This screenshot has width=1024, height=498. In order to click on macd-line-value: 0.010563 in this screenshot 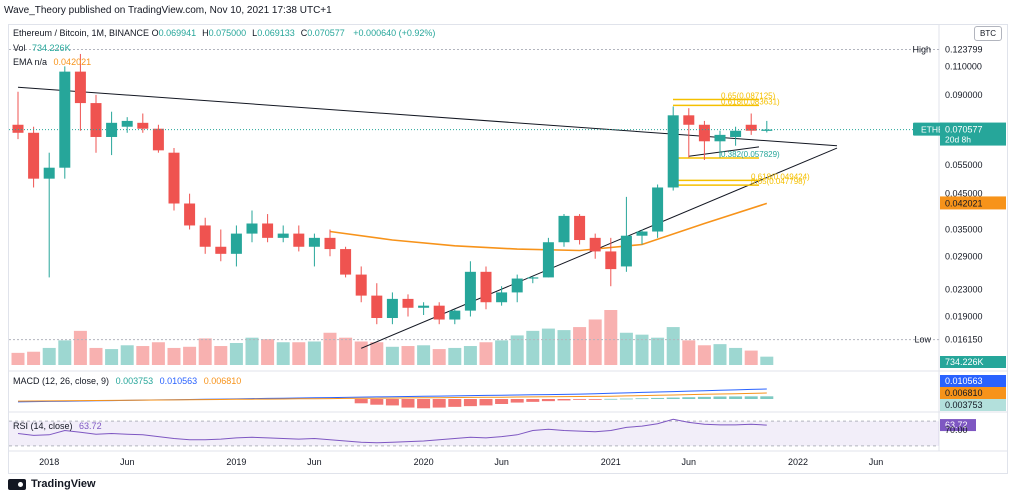, I will do `click(178, 381)`.